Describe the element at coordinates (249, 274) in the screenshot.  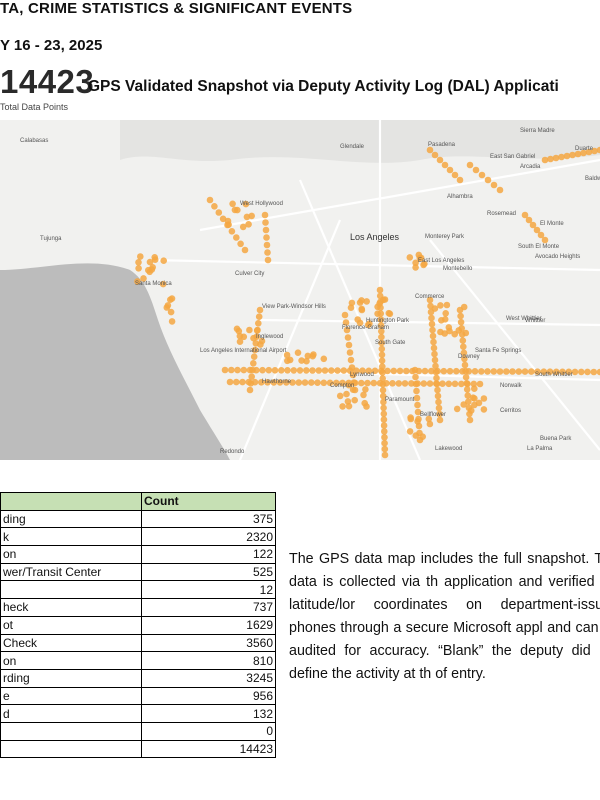
I see `map-place-label: Culver City` at that location.